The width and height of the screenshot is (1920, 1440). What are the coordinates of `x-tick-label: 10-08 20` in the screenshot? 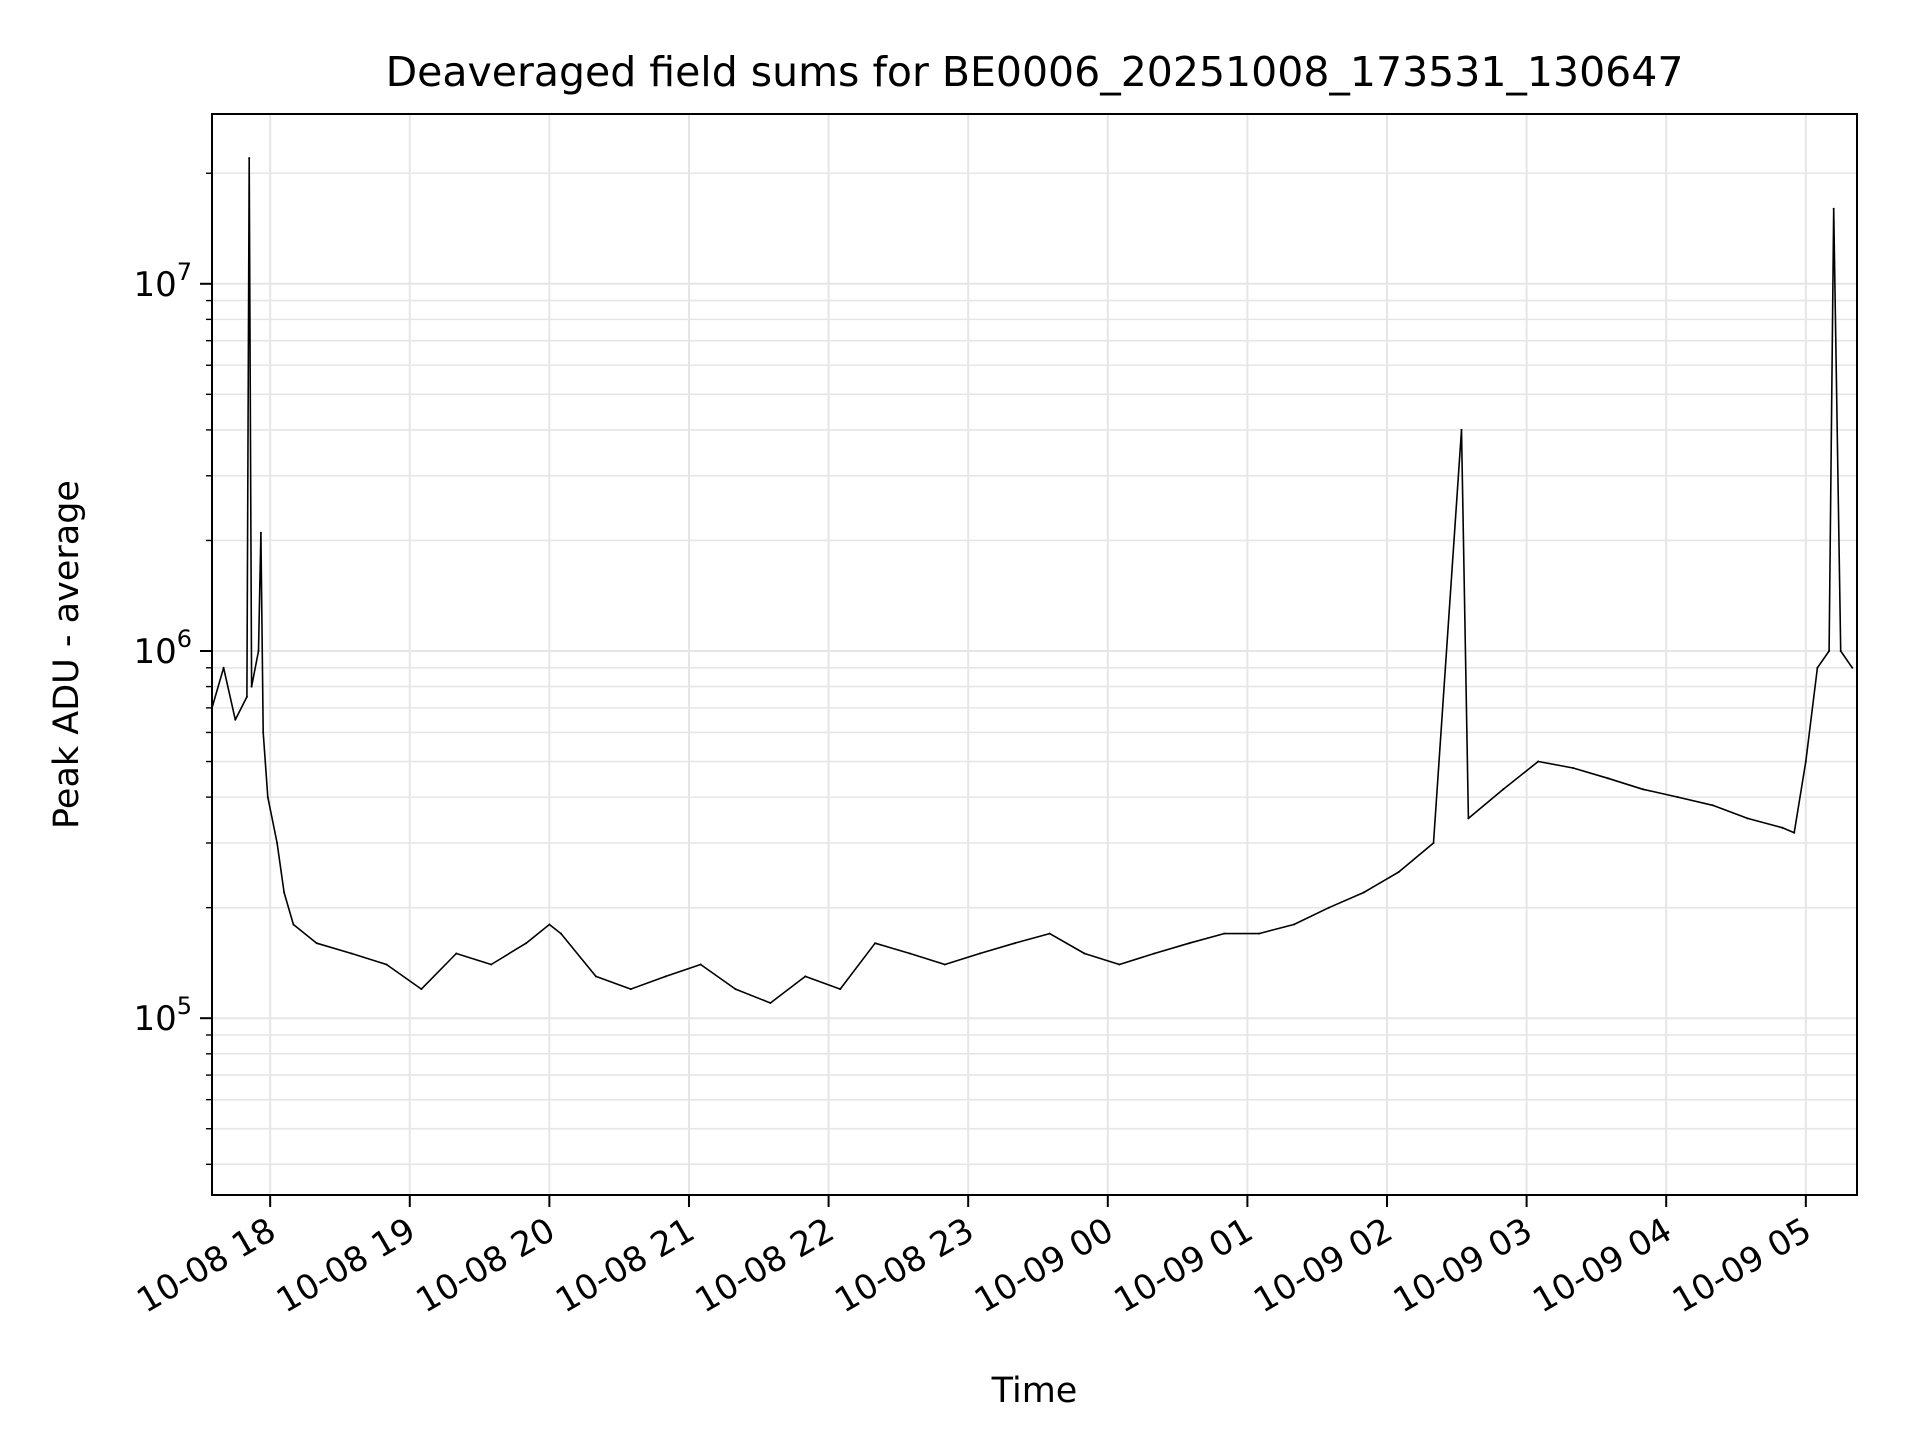 It's located at (485, 1265).